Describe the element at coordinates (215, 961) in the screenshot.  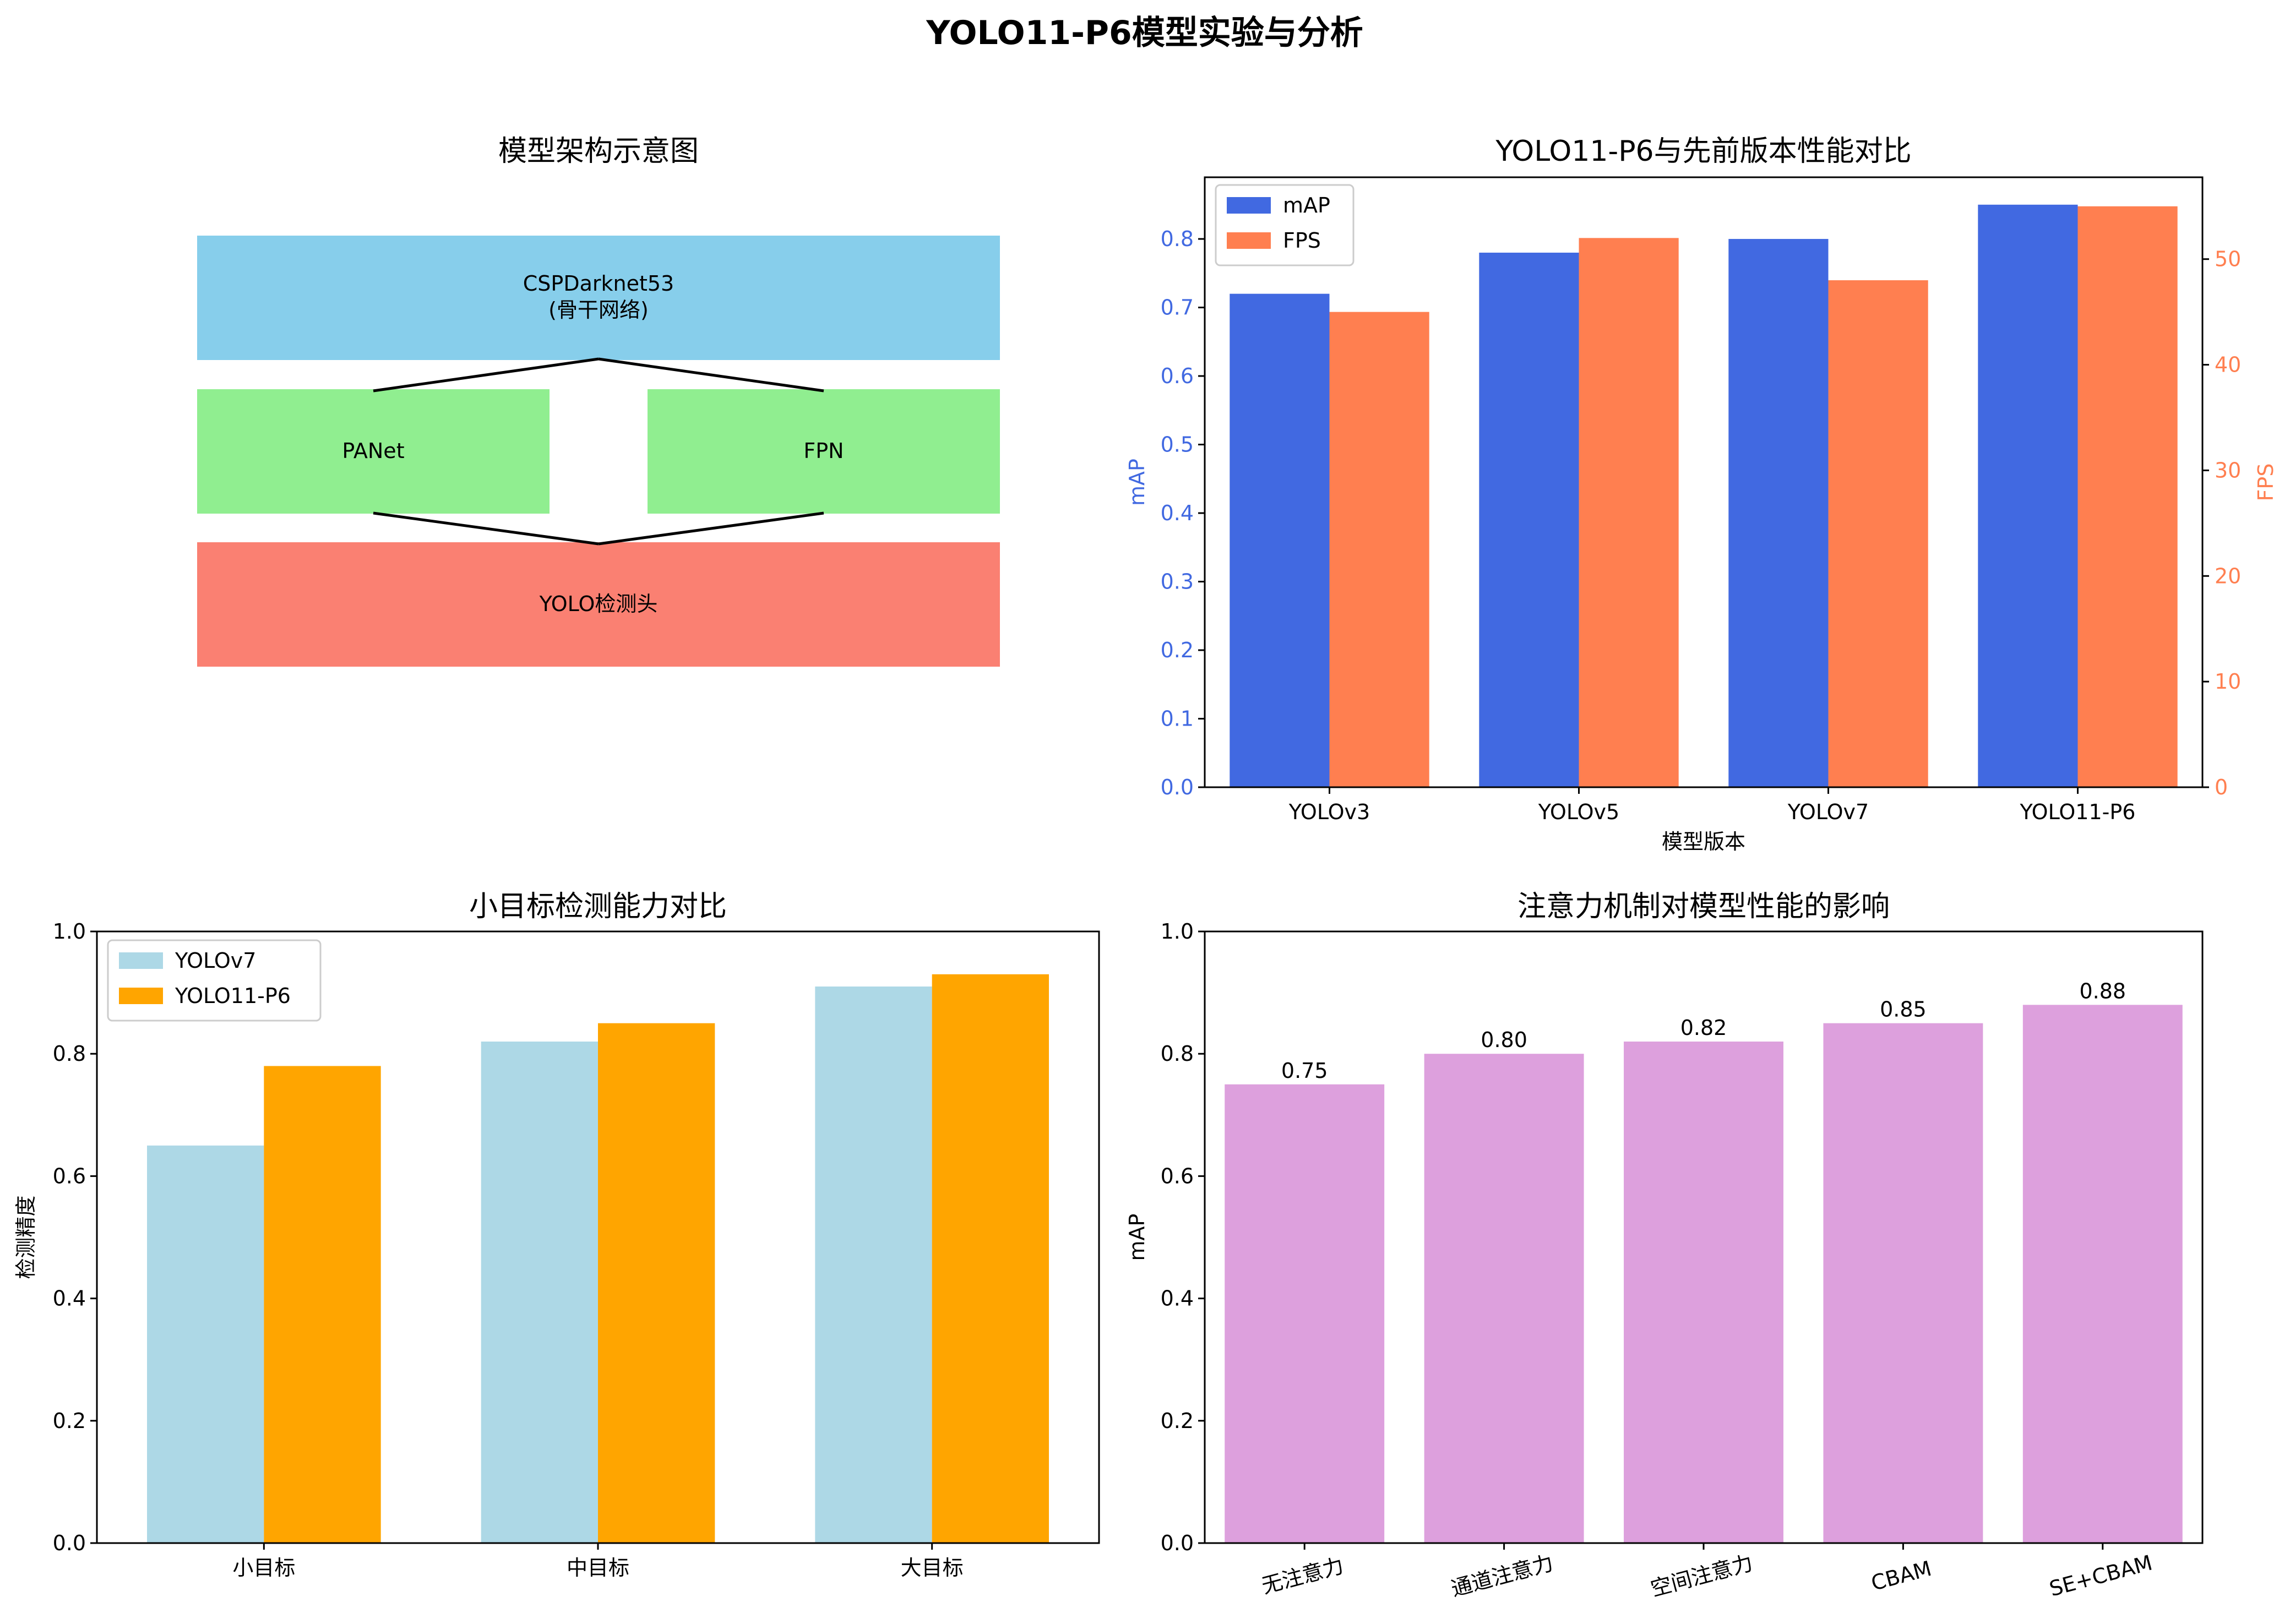
I see `legend-label: YOLOv7` at that location.